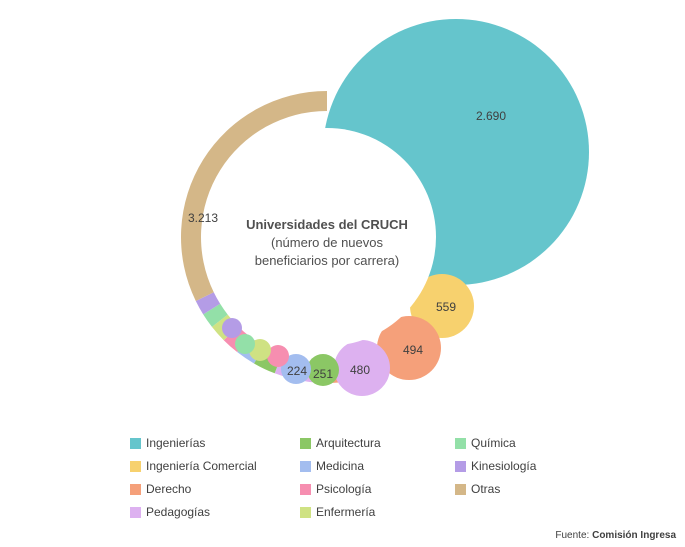 This screenshot has height=547, width=685. Describe the element at coordinates (340, 466) in the screenshot. I see `legend-label: Medicina` at that location.